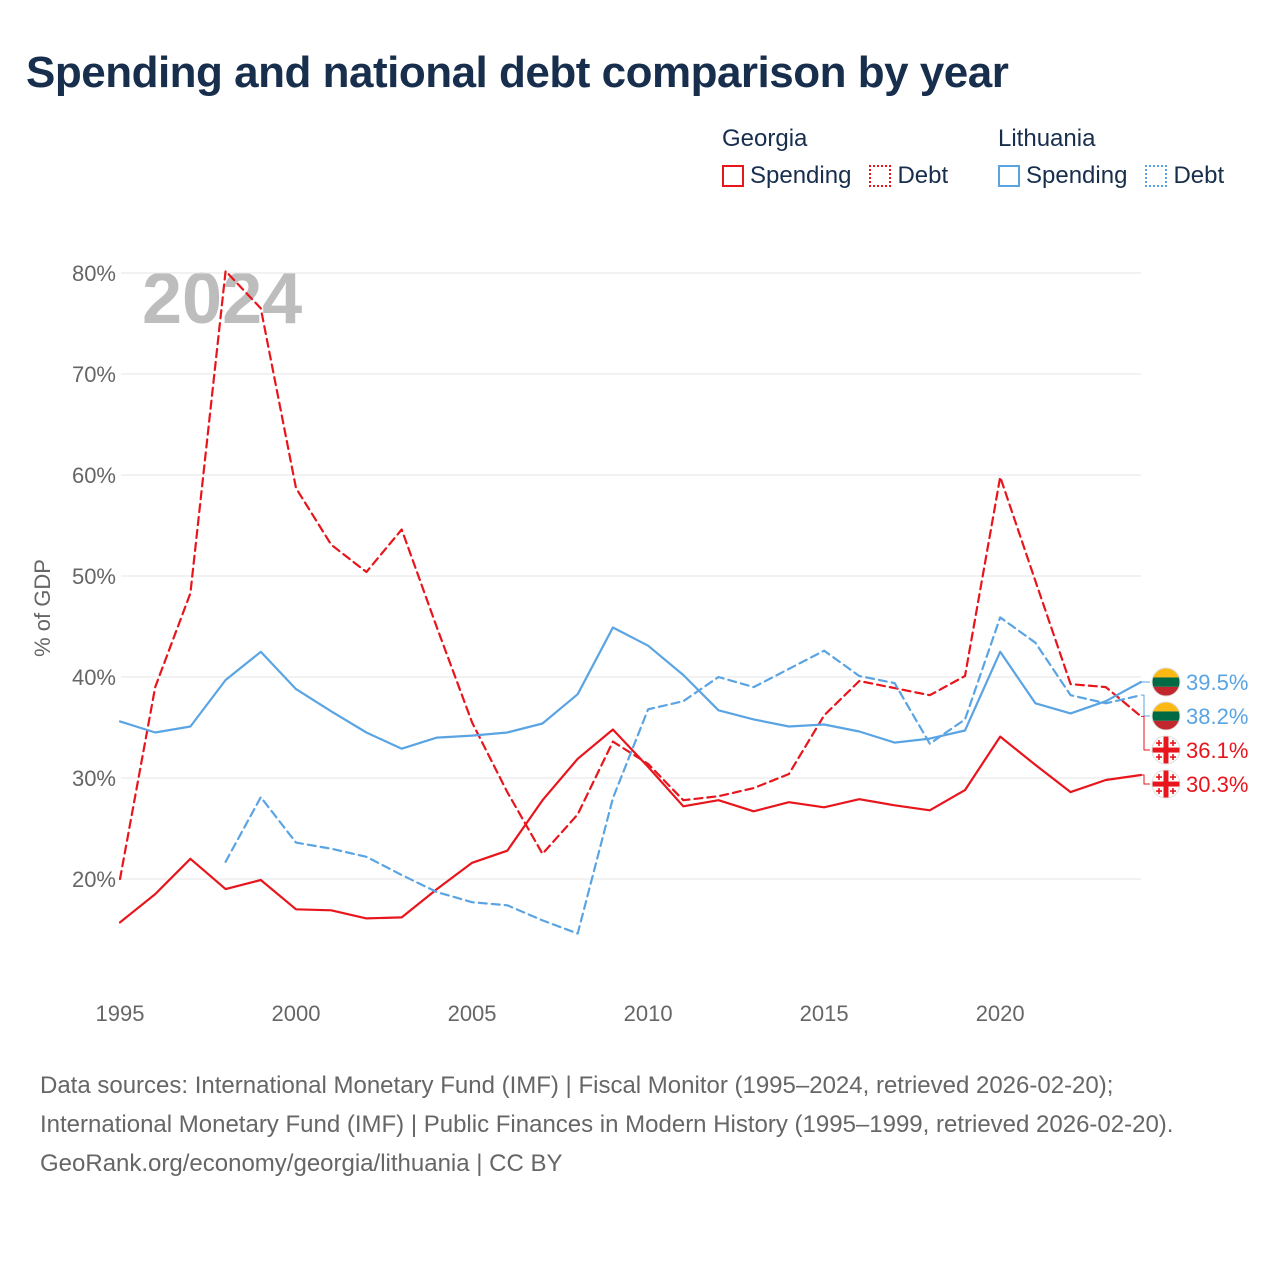 Image resolution: width=1280 pixels, height=1280 pixels. I want to click on legend-group-lithuania: Lithuania Spending Debt, so click(1120, 159).